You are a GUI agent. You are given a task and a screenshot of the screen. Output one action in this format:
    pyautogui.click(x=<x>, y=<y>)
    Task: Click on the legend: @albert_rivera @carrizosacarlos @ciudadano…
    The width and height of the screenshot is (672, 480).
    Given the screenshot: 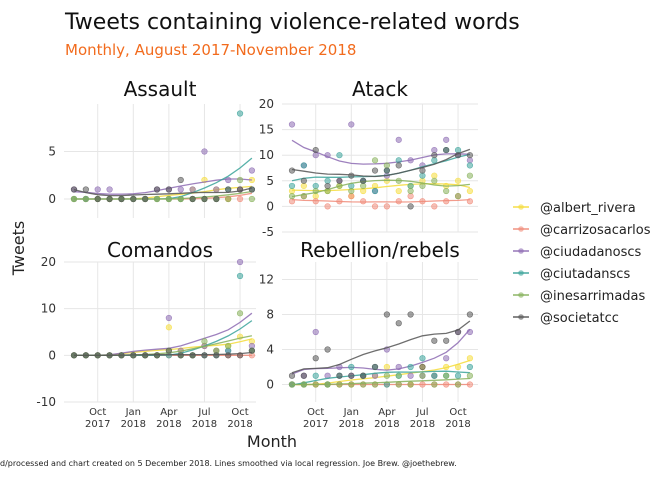 What is the action you would take?
    pyautogui.click(x=582, y=263)
    